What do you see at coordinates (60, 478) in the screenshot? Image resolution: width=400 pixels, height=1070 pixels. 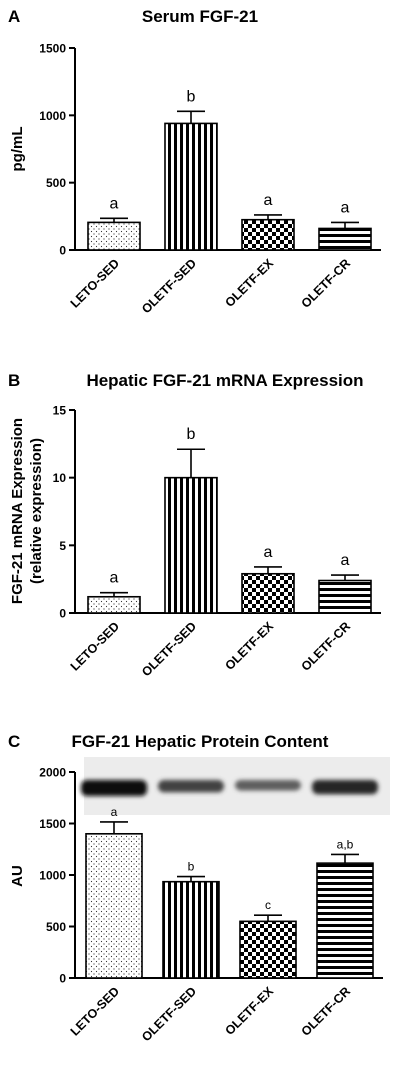 I see `y-tick-label: 10` at bounding box center [60, 478].